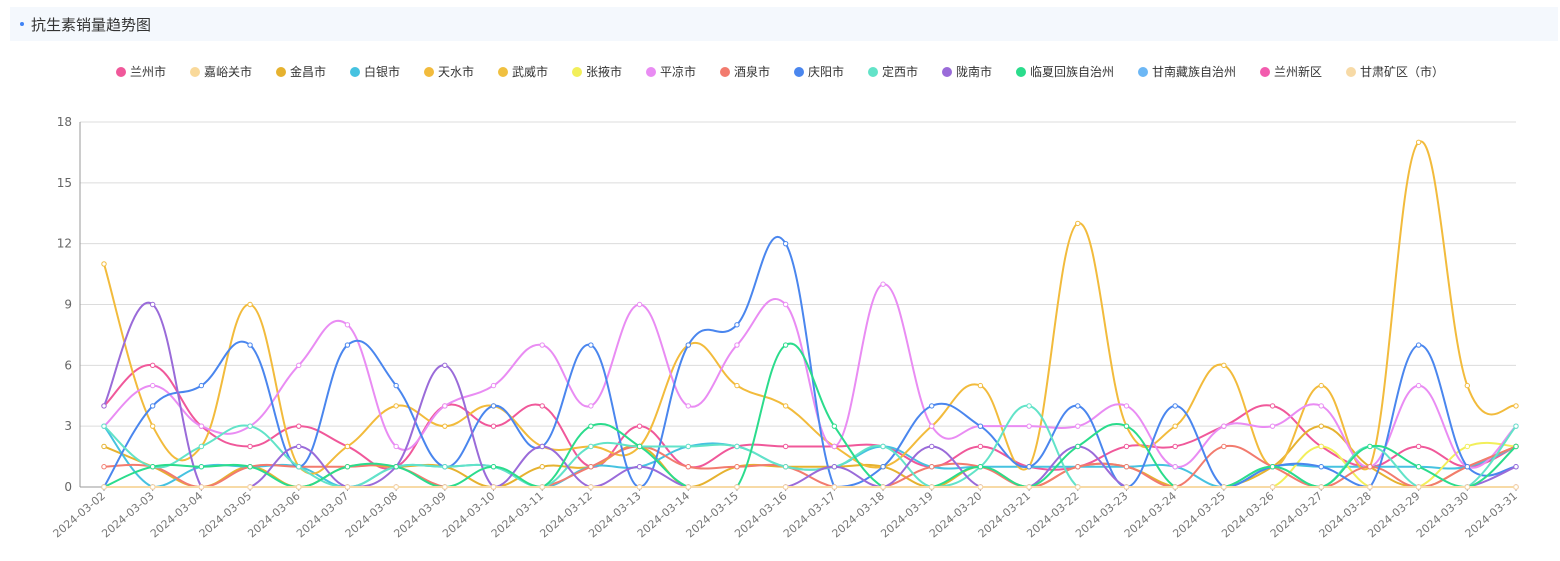 This screenshot has width=1560, height=561. I want to click on legend-item: 平凉市, so click(670, 71).